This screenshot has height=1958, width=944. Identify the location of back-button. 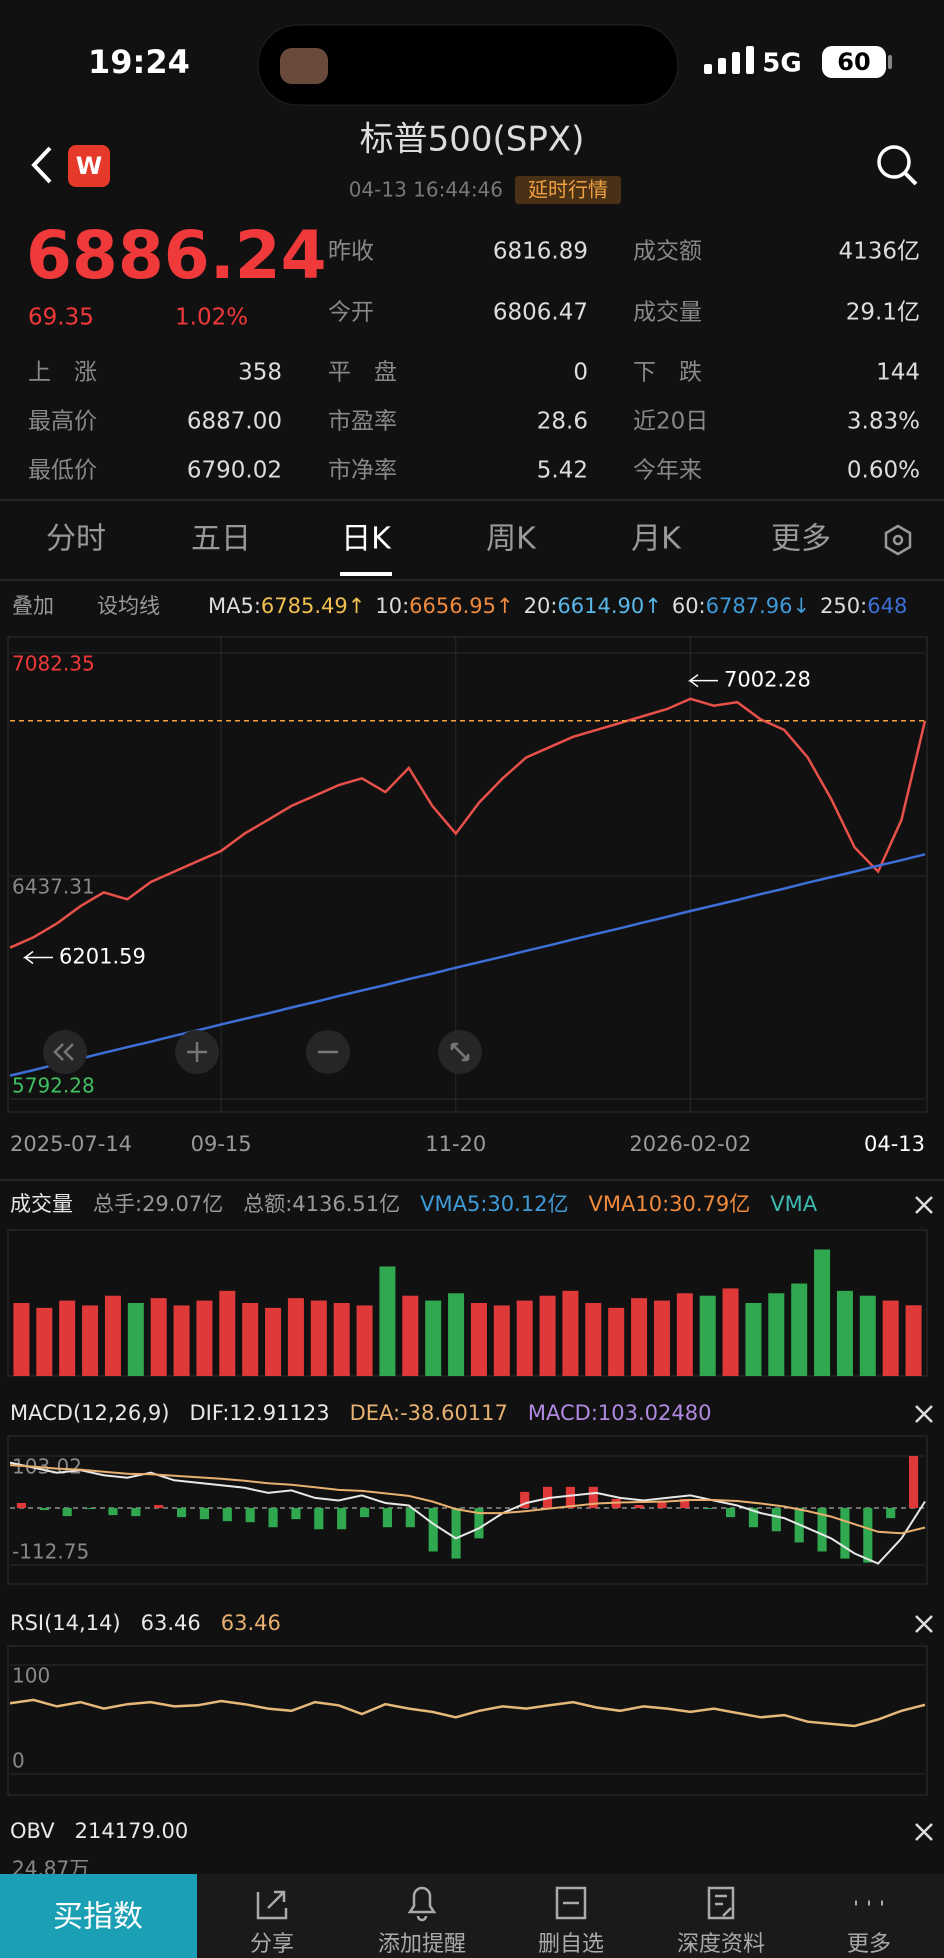
(41, 165).